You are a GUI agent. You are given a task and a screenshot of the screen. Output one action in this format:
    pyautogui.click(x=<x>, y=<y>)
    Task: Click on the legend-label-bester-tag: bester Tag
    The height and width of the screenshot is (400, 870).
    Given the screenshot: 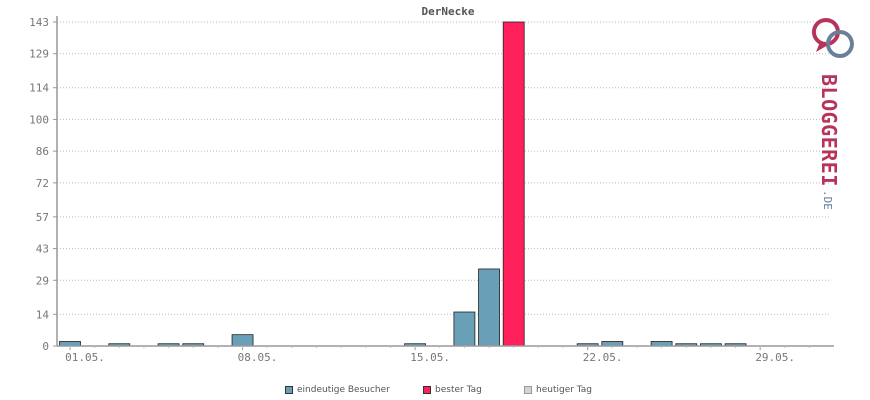 What is the action you would take?
    pyautogui.click(x=458, y=390)
    